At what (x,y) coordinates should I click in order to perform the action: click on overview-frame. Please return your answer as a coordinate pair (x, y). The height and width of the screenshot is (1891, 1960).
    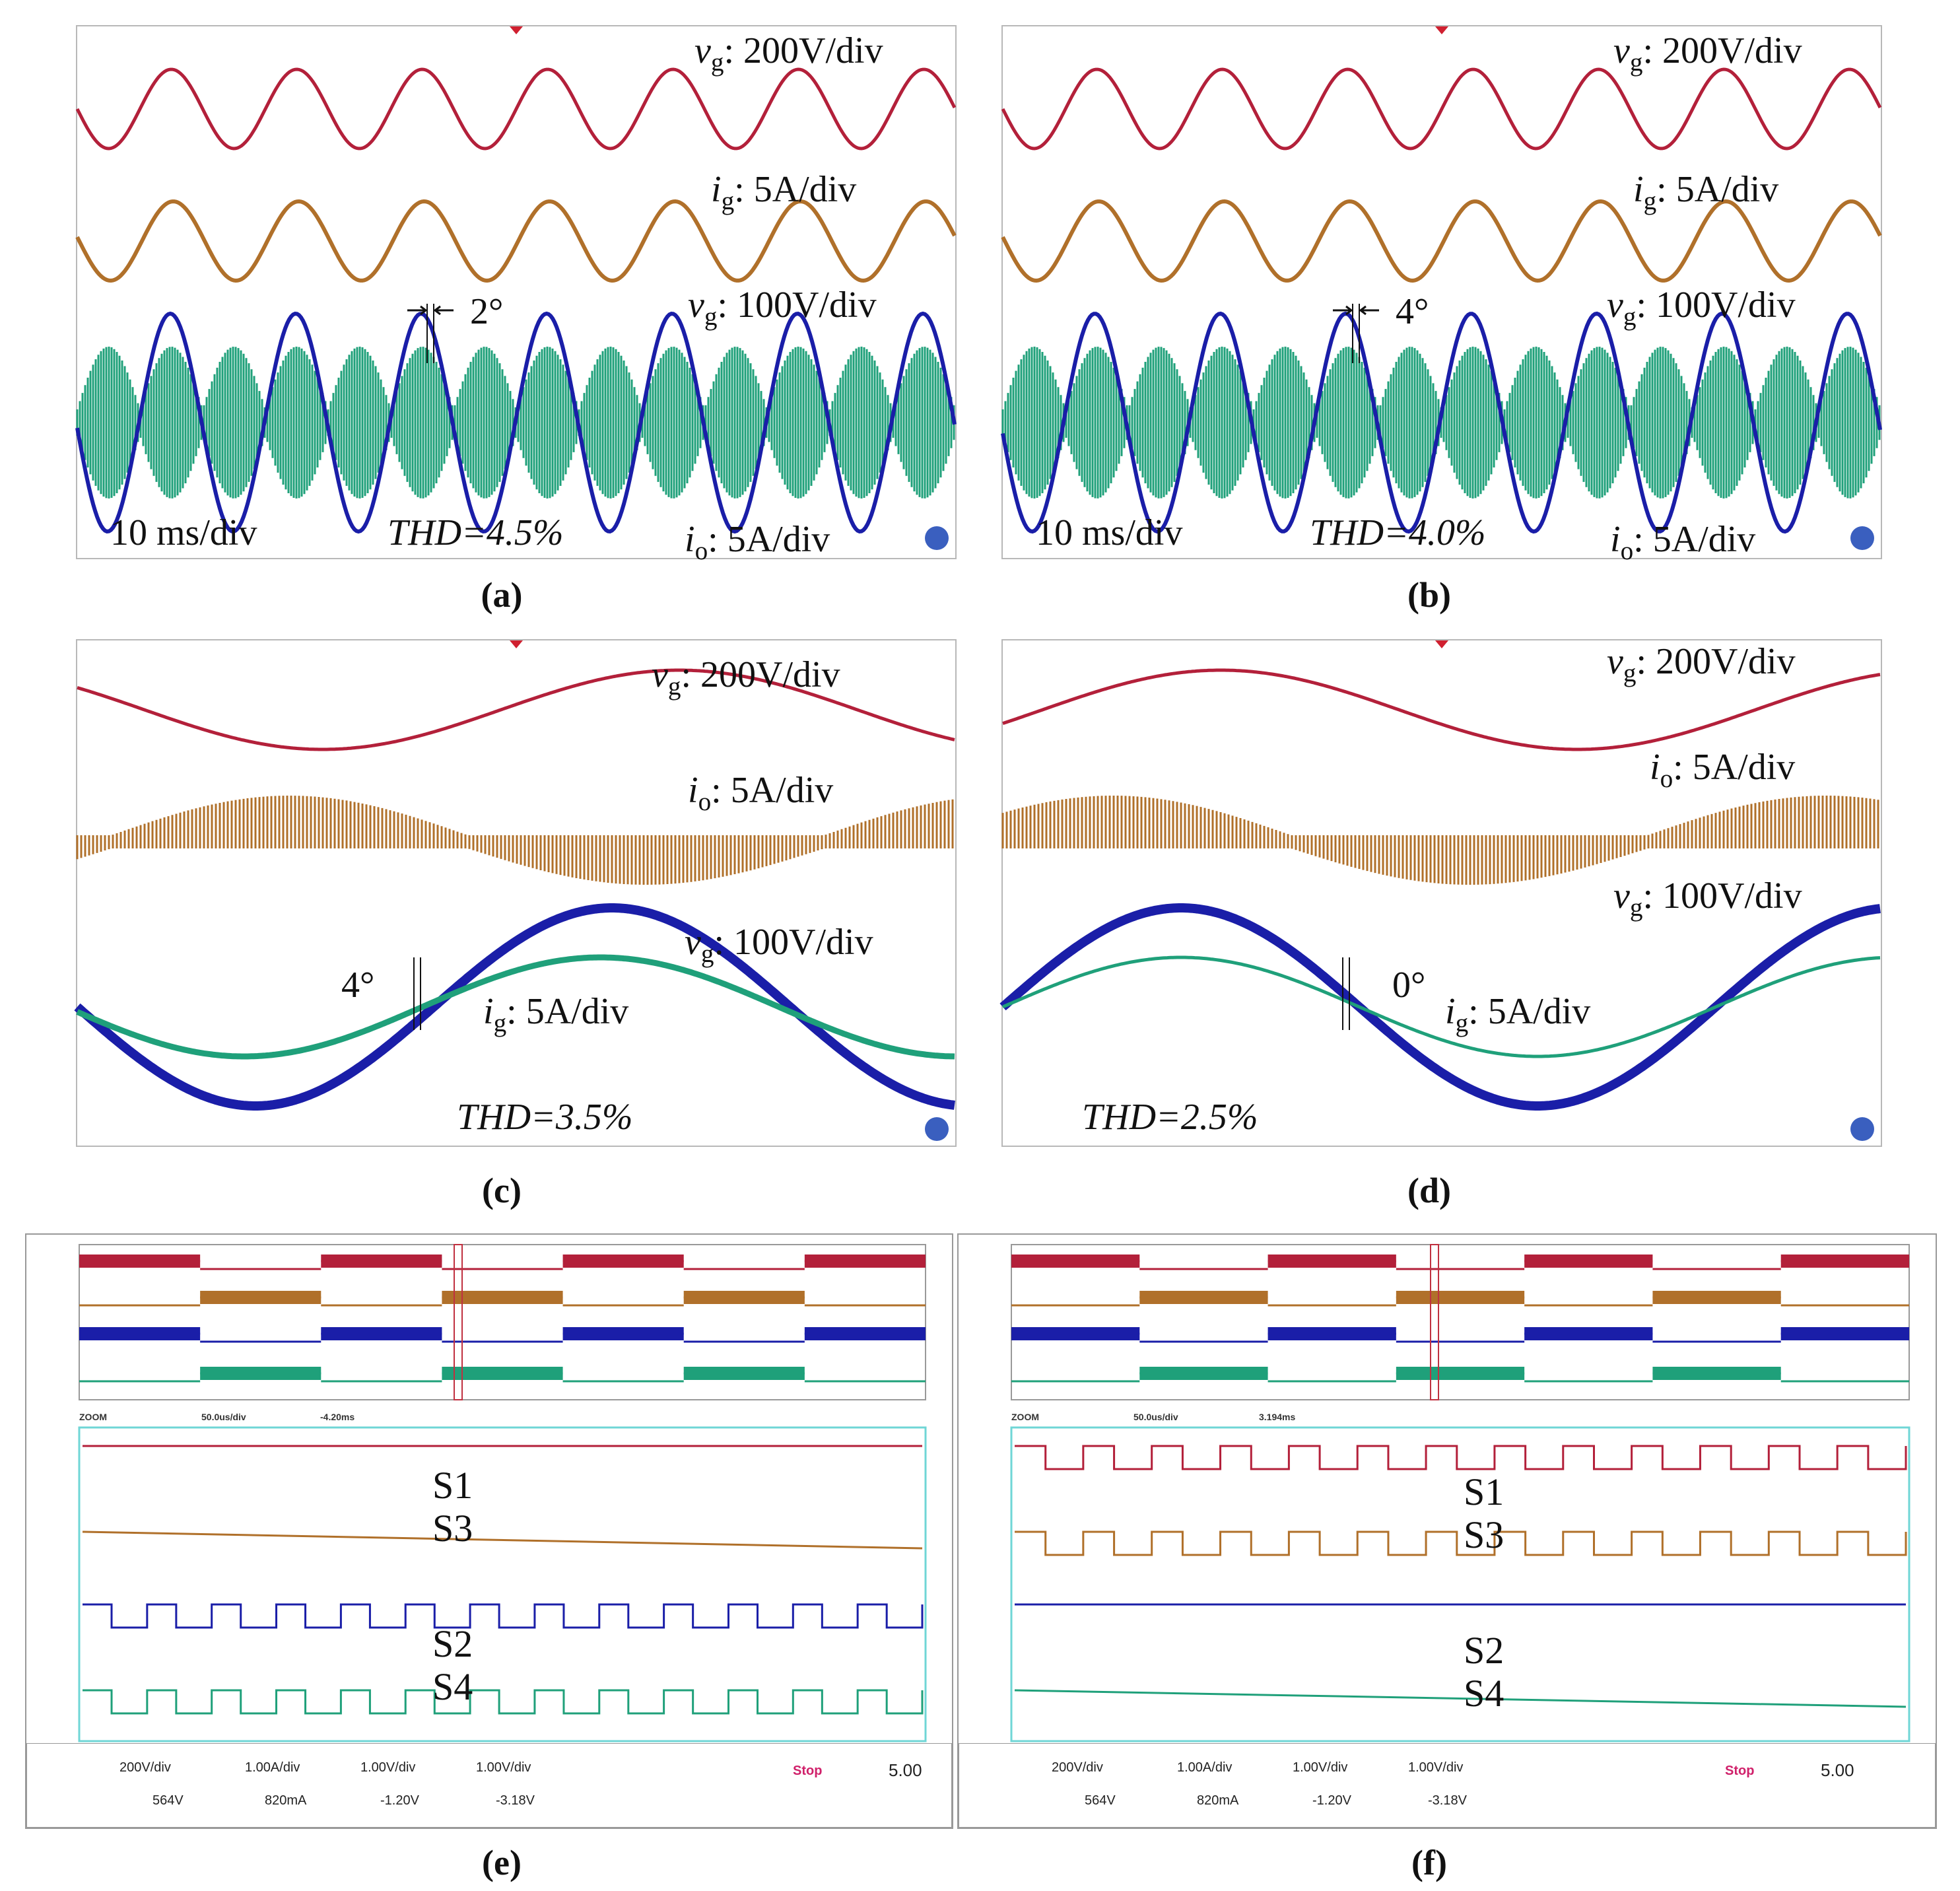
    Looking at the image, I should click on (1460, 1322).